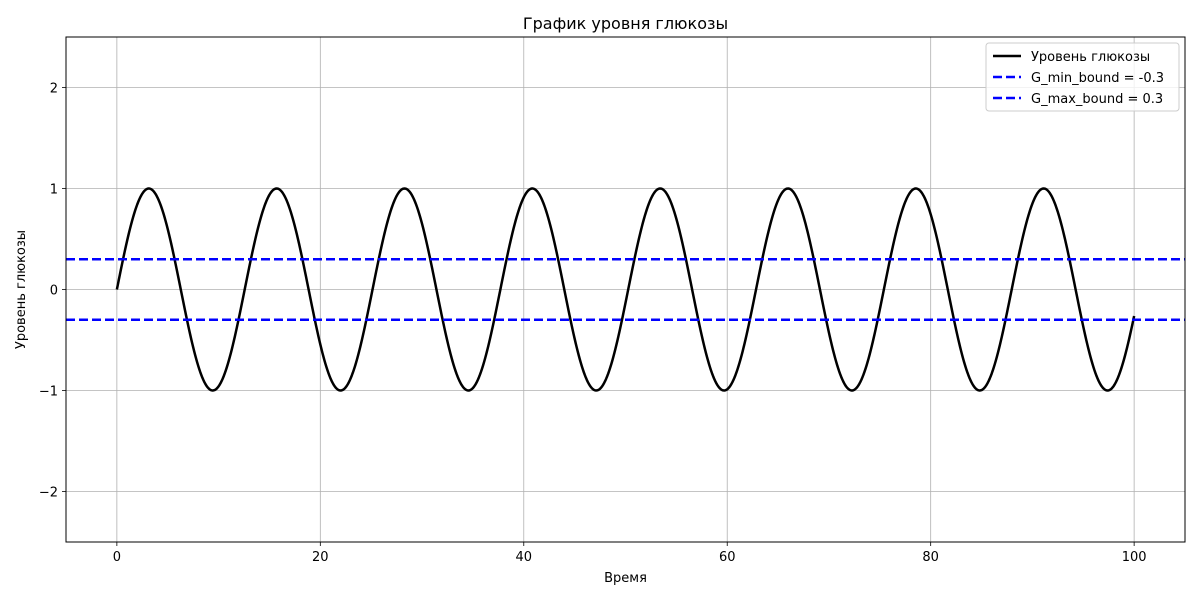 Image resolution: width=1200 pixels, height=600 pixels. What do you see at coordinates (117, 557) in the screenshot?
I see `x-tick-label: 0` at bounding box center [117, 557].